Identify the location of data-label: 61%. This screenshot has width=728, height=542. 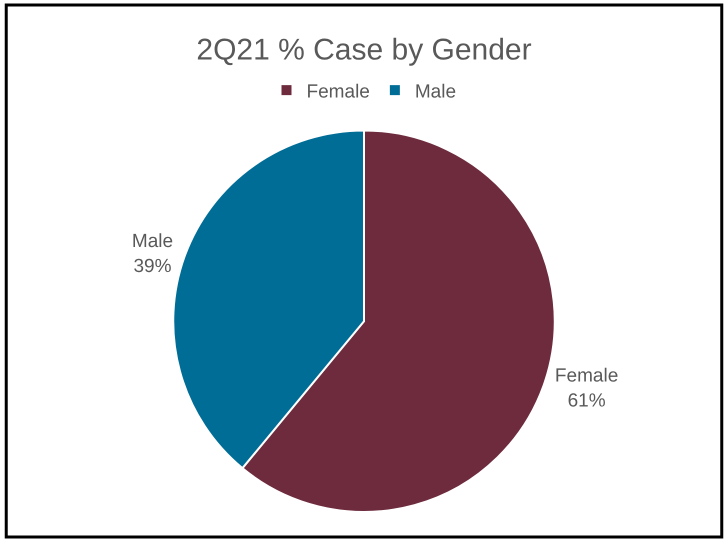
(587, 401).